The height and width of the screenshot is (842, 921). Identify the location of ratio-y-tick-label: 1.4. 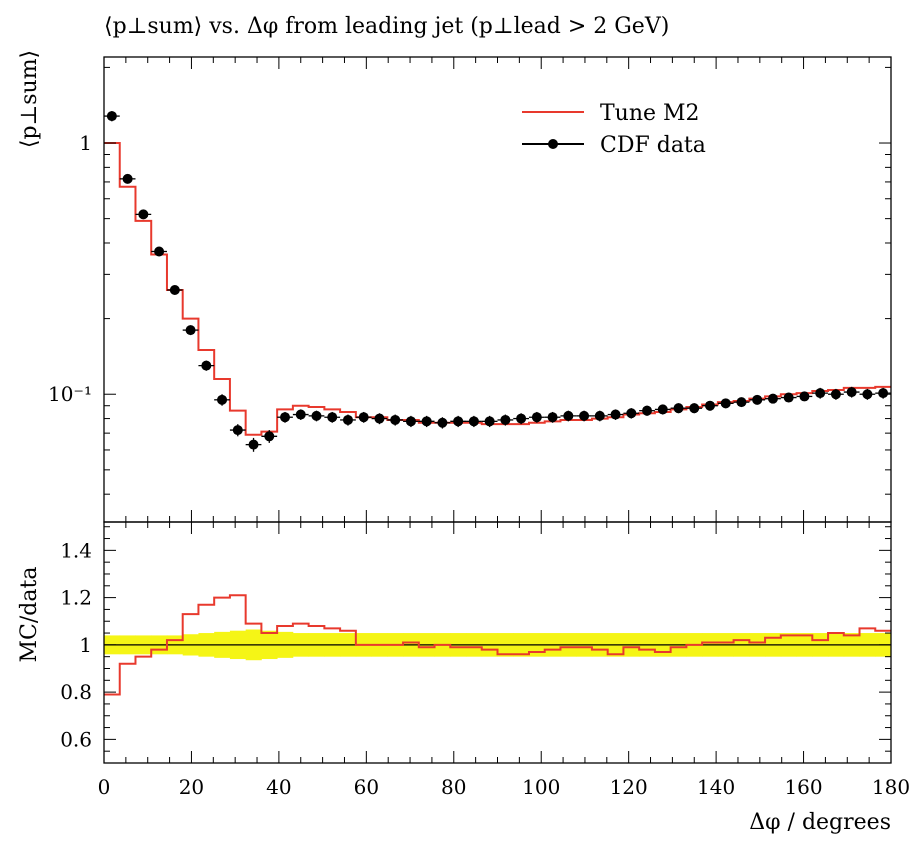
(76, 550).